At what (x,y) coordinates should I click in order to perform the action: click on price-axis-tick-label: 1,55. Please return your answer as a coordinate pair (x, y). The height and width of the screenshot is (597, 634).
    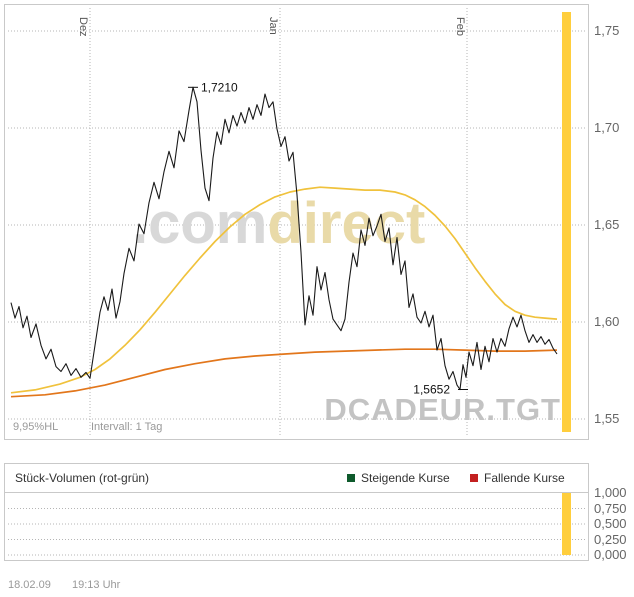
    Looking at the image, I should click on (607, 418).